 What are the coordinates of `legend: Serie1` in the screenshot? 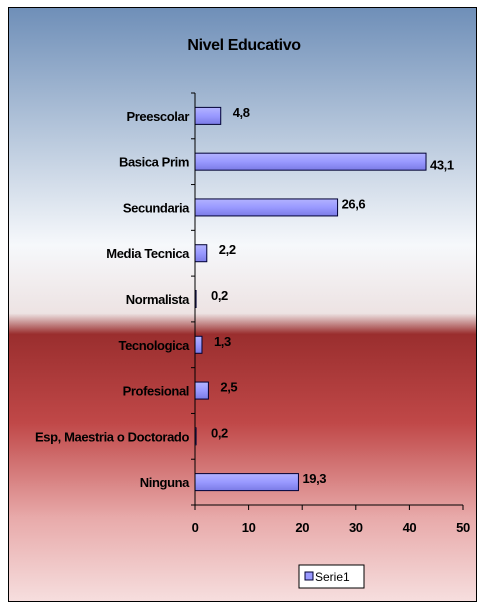 It's located at (331, 576).